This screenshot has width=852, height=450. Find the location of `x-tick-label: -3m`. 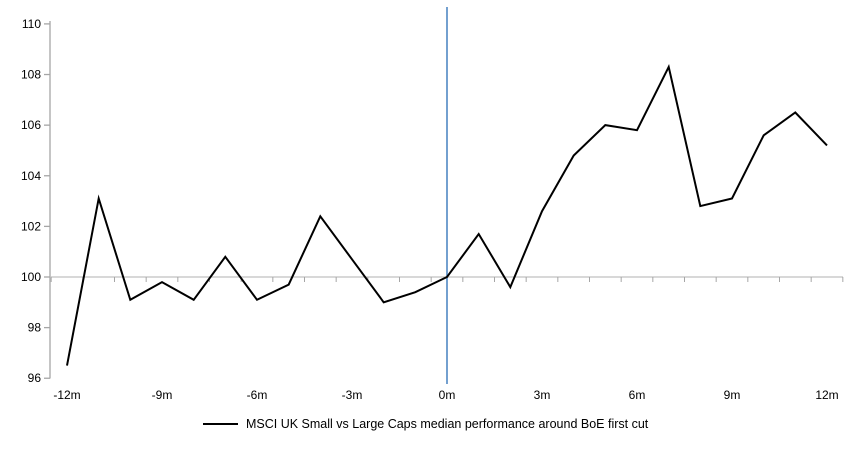

x-tick-label: -3m is located at coordinates (352, 395).